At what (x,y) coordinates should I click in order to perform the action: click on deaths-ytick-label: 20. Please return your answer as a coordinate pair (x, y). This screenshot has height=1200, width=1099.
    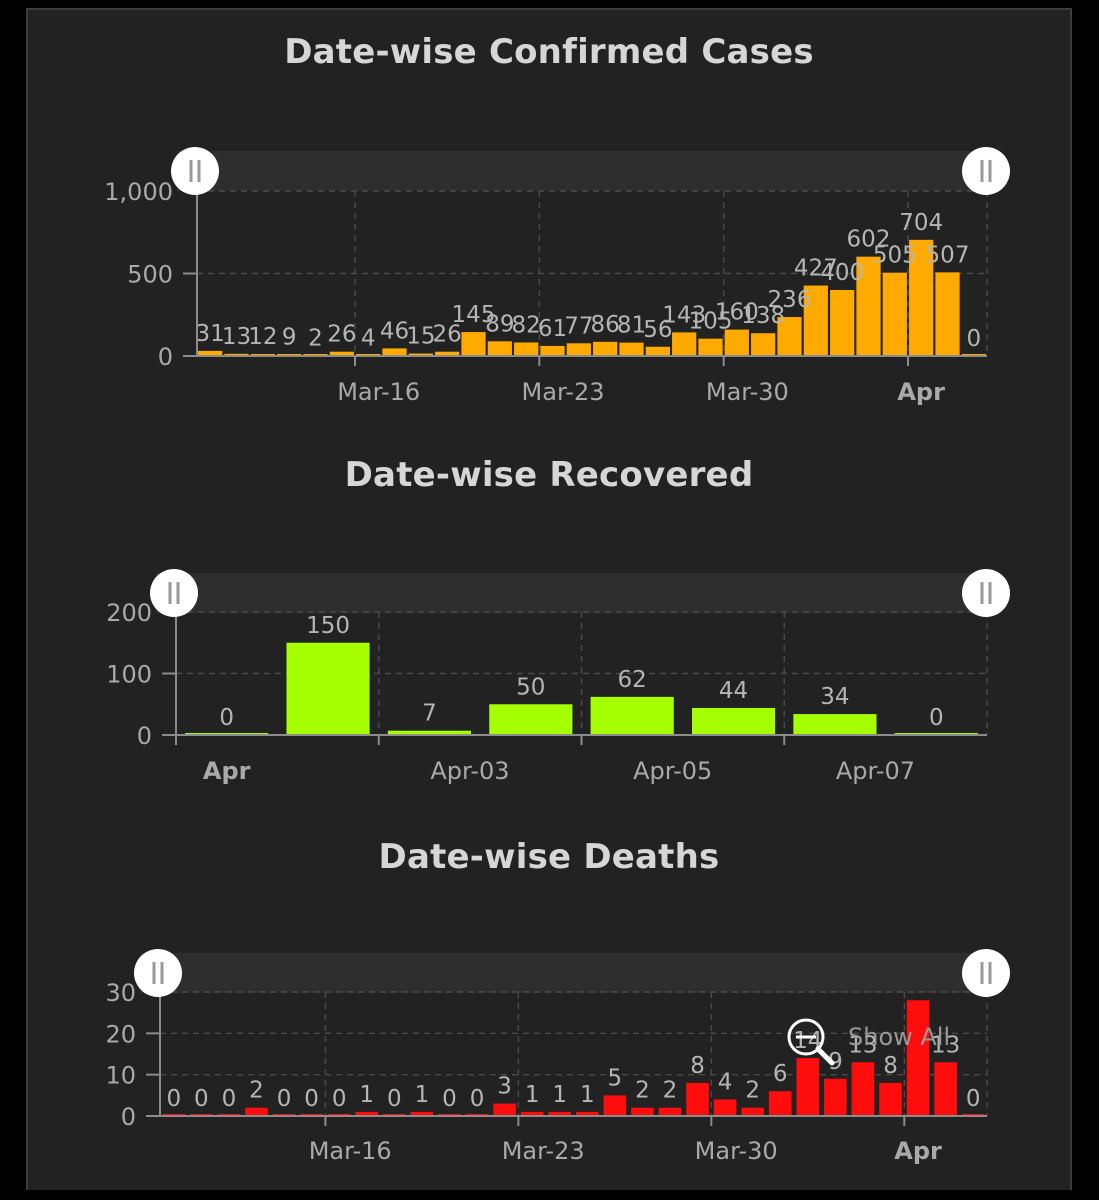
    Looking at the image, I should click on (120, 1034).